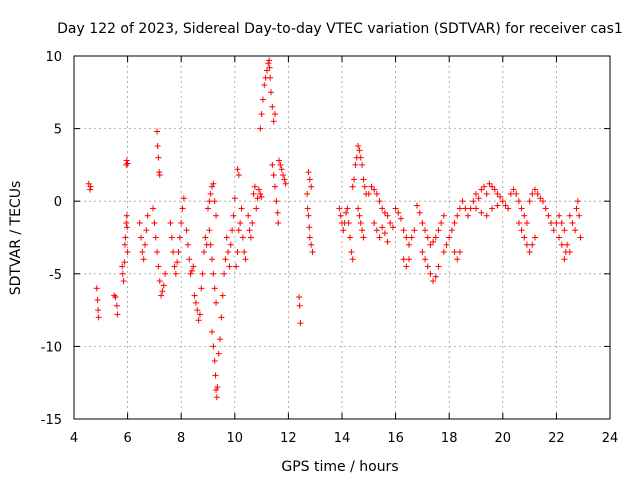 This screenshot has height=480, width=640. Describe the element at coordinates (235, 438) in the screenshot. I see `x-tick-label: 10` at that location.